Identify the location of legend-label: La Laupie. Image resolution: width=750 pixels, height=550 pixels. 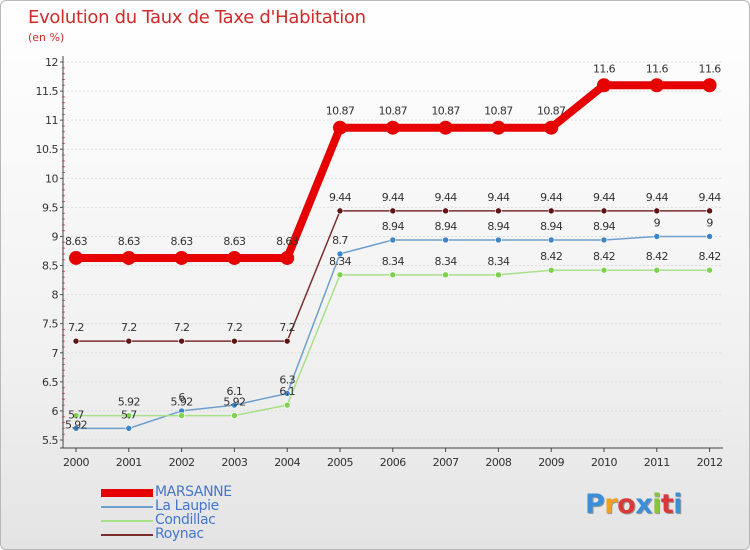
(187, 506).